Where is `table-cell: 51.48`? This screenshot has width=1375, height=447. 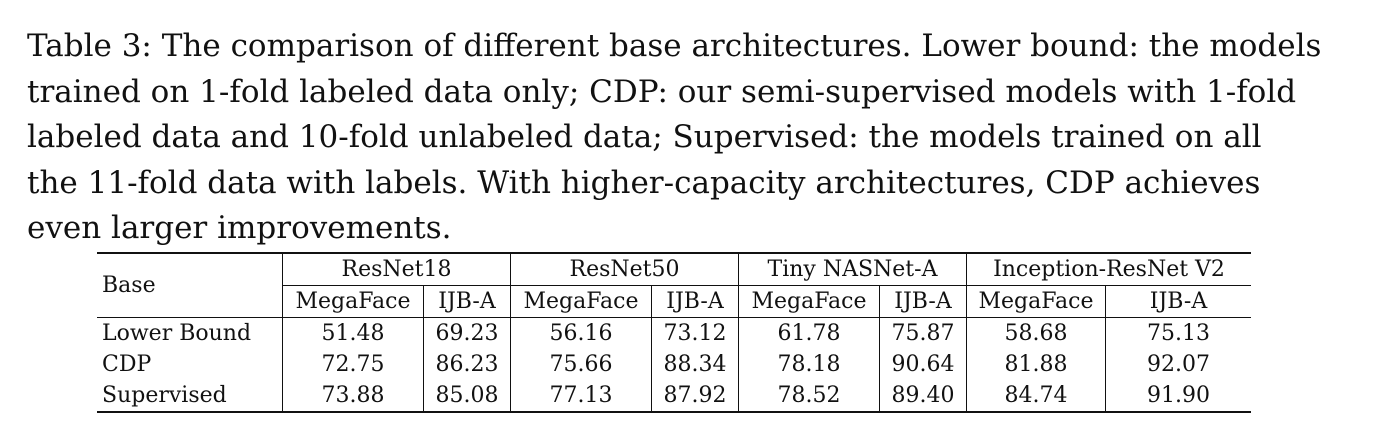 table-cell: 51.48 is located at coordinates (353, 333).